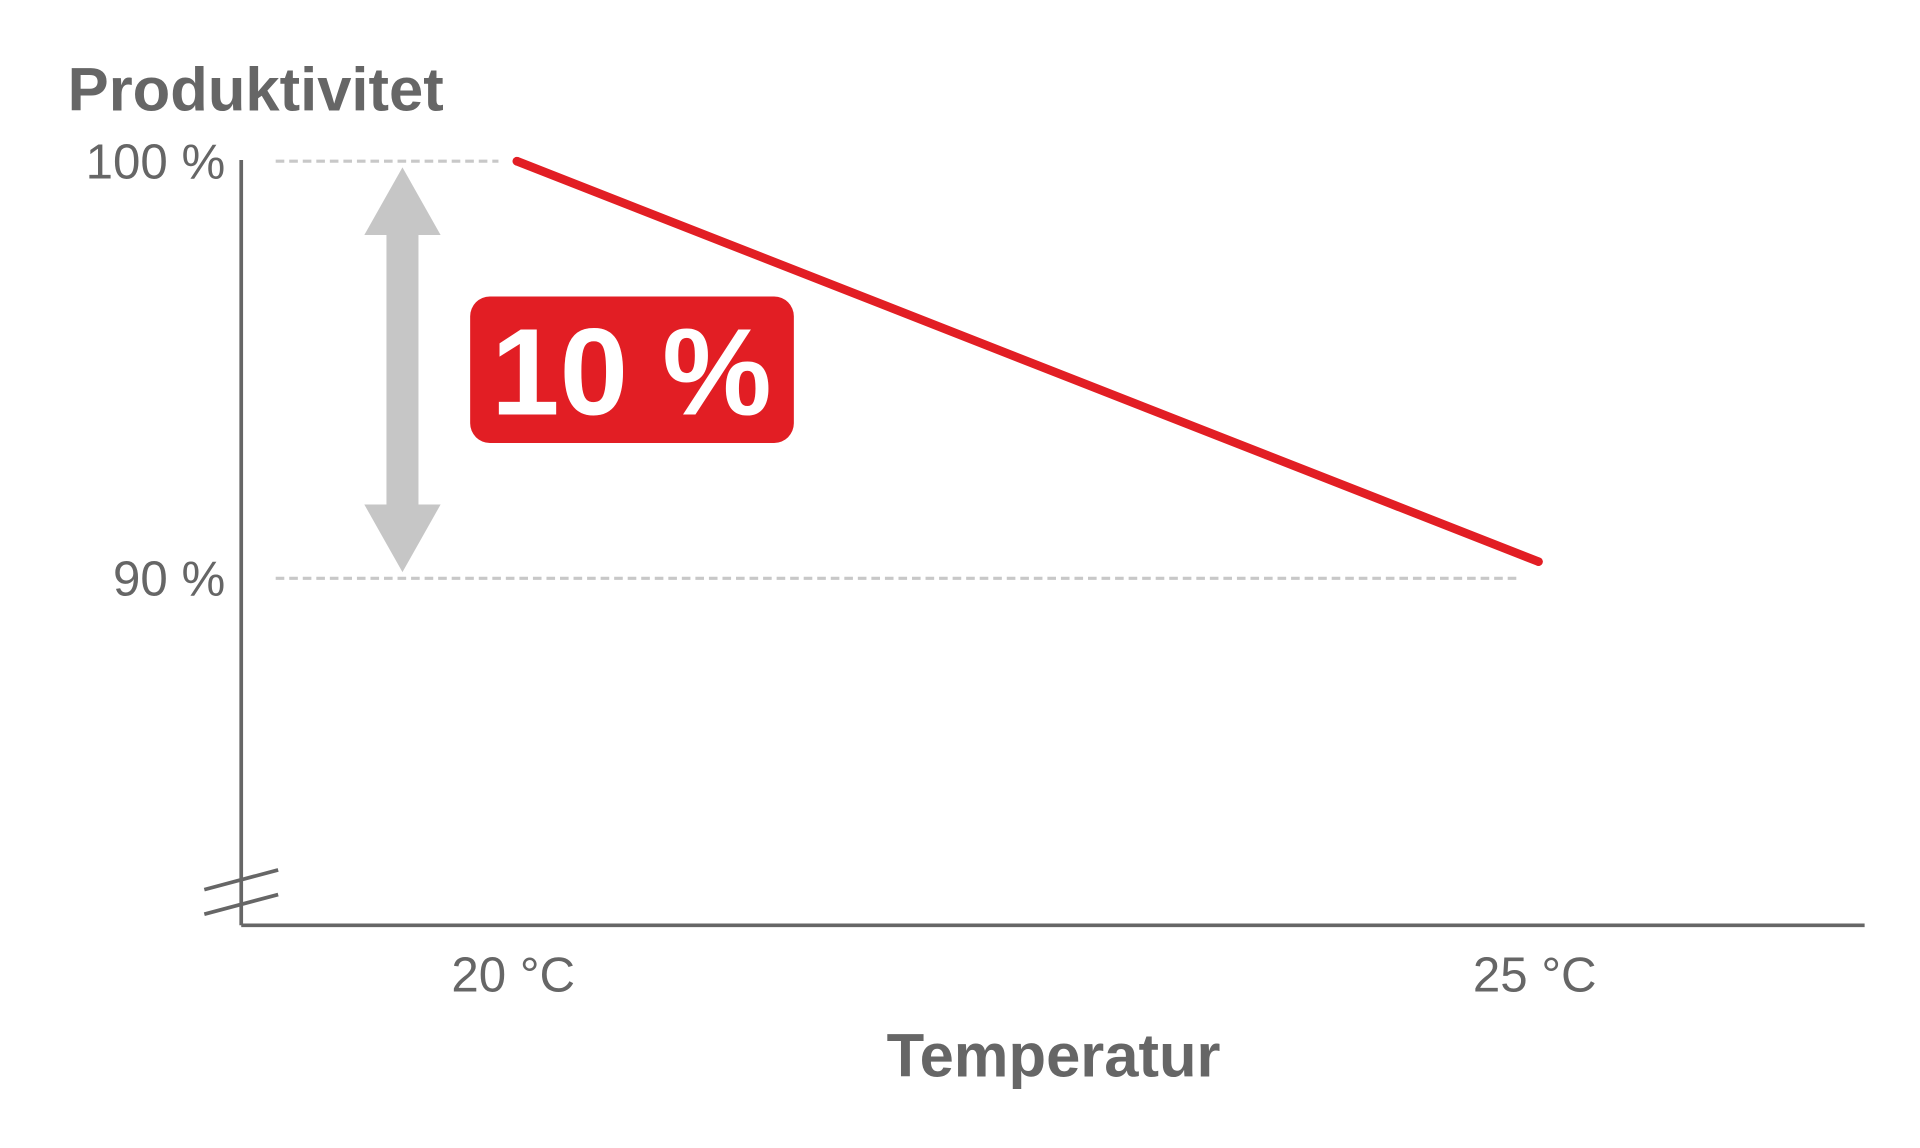  What do you see at coordinates (631, 373) in the screenshot?
I see `difference-label: 10 %` at bounding box center [631, 373].